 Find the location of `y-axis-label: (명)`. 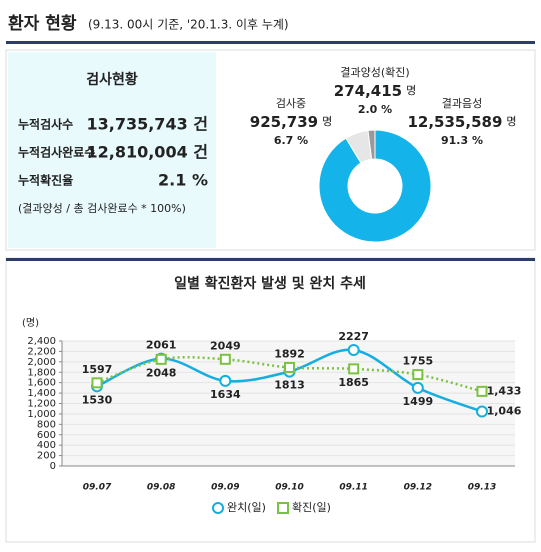

y-axis-label: (명) is located at coordinates (30, 323).